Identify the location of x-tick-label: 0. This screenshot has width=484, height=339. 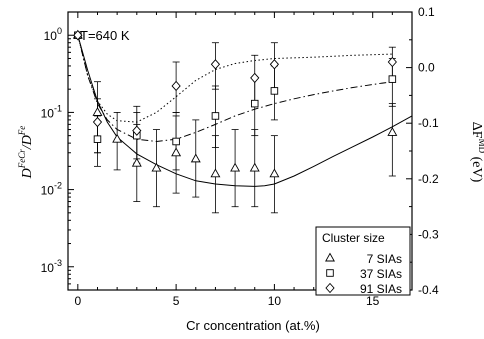
(77, 301).